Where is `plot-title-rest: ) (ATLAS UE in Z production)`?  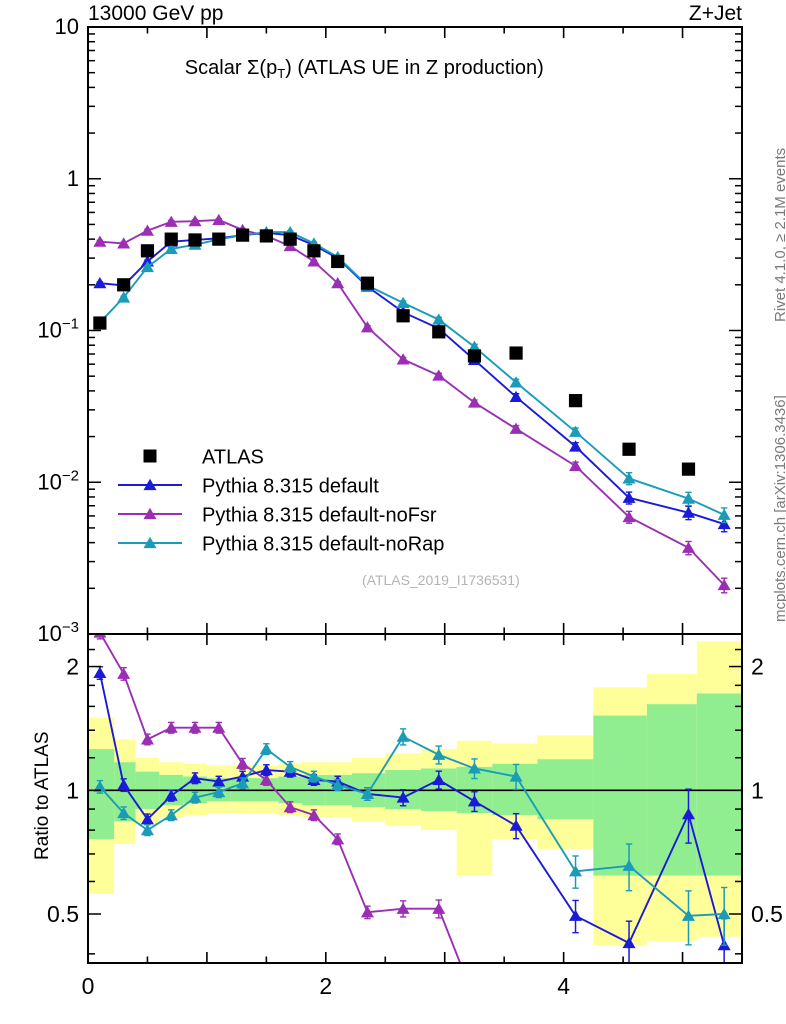 plot-title-rest: ) (ATLAS UE in Z production) is located at coordinates (414, 68).